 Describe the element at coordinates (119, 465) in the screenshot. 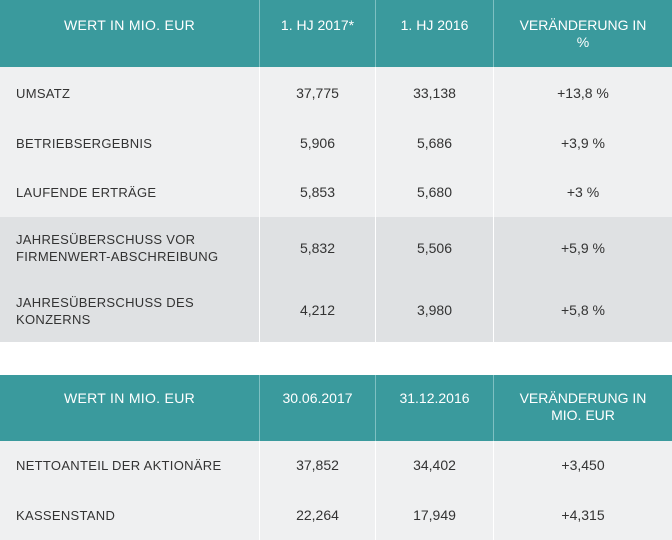

I see `row-label: NETTOANTEIL DER AKTIONÄRE` at that location.